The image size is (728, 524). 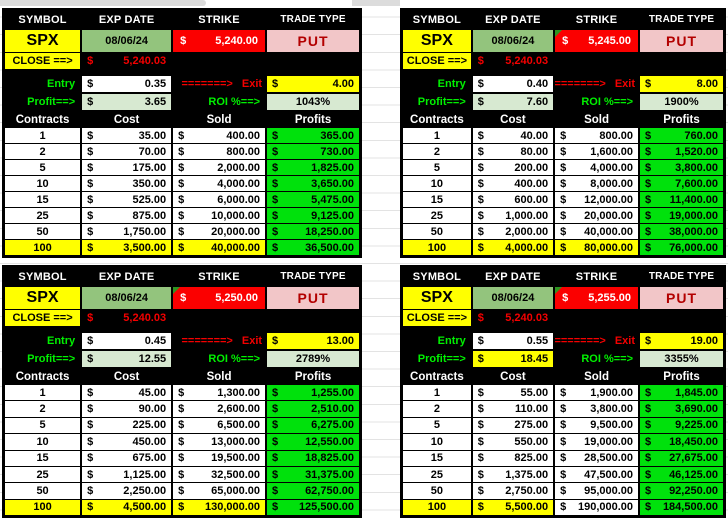 I want to click on cell-cost: $ 2,750.00, so click(x=513, y=491).